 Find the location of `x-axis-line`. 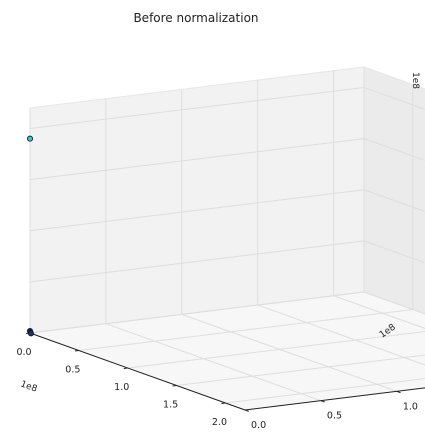

x-axis-line is located at coordinates (137, 371).